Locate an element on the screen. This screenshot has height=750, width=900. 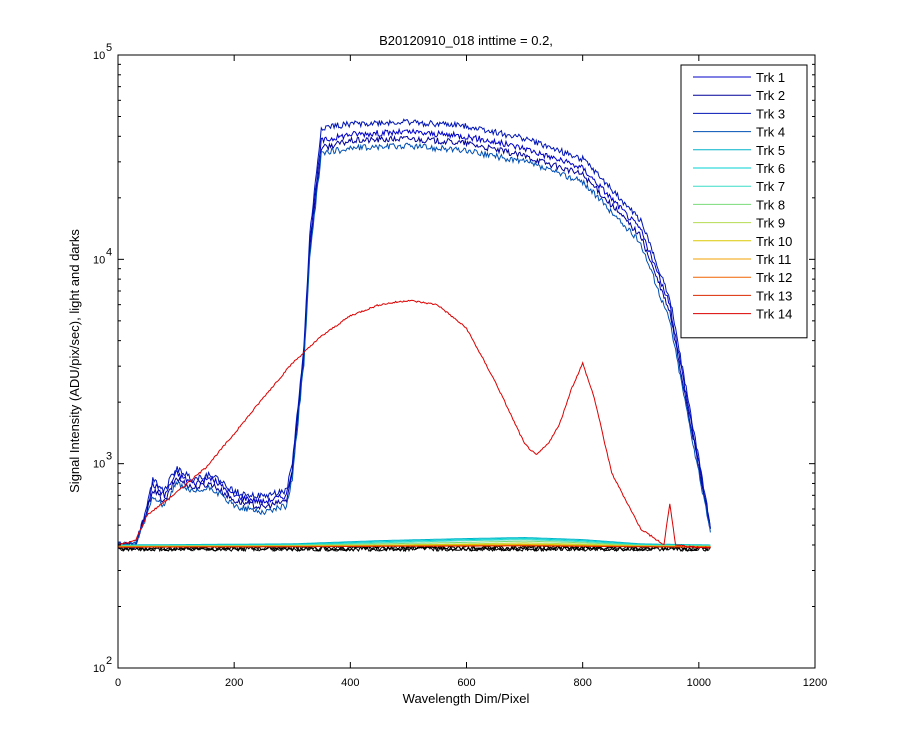
legend-box is located at coordinates (744, 201).